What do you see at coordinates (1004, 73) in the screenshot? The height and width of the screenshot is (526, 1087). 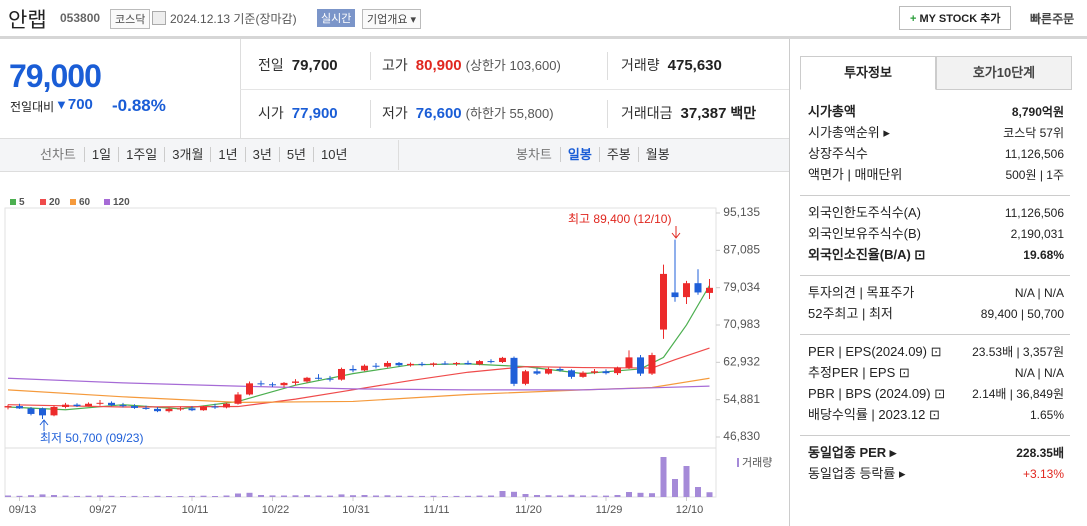 I see `info-tab: 호가10단계` at bounding box center [1004, 73].